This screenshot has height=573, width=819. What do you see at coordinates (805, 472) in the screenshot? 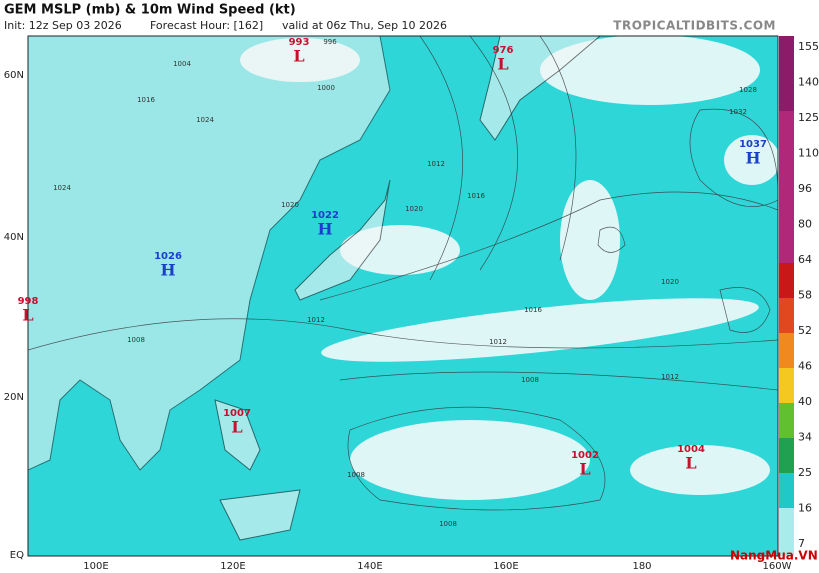
I see `colorbar-label: 25` at bounding box center [805, 472].